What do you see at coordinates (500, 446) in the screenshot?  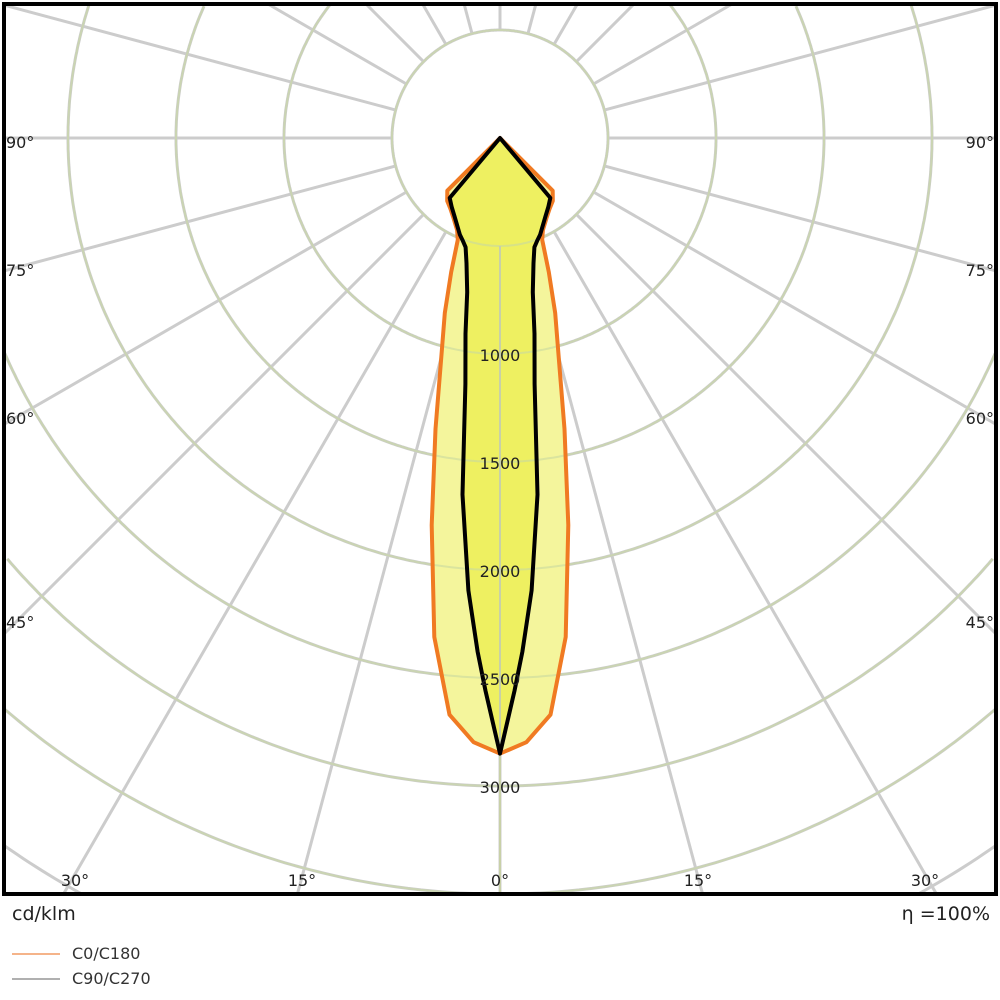 I see `c90-c270-curve` at bounding box center [500, 446].